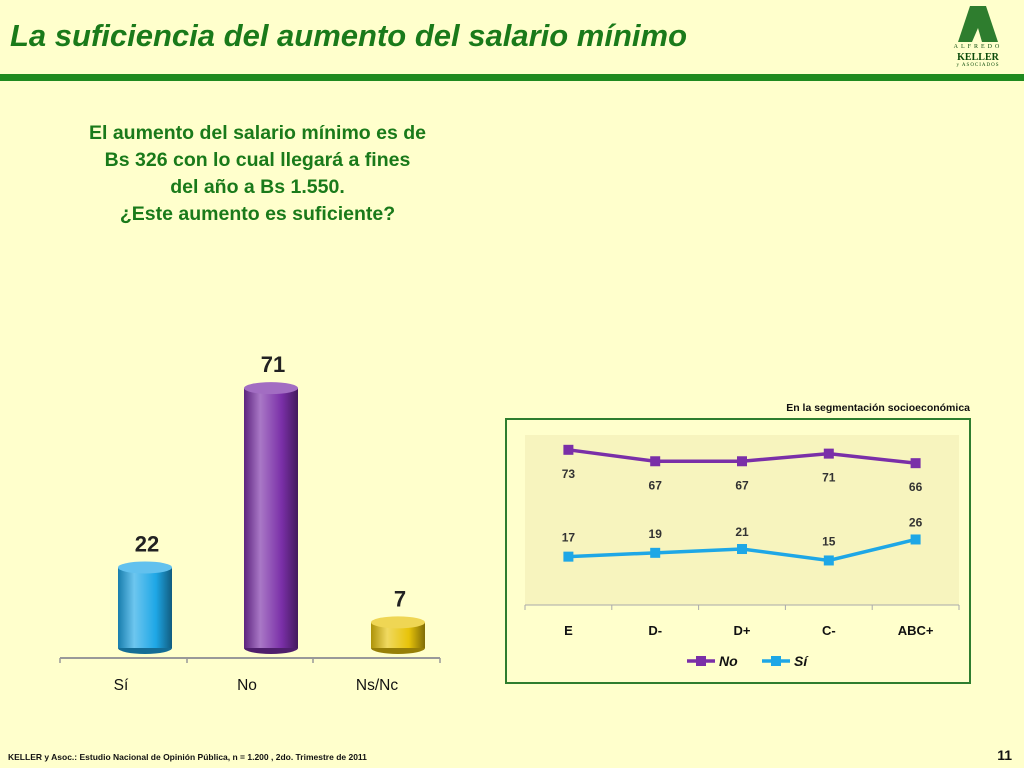 Image resolution: width=1024 pixels, height=768 pixels. Describe the element at coordinates (569, 538) in the screenshot. I see `point-value-label: 17` at that location.